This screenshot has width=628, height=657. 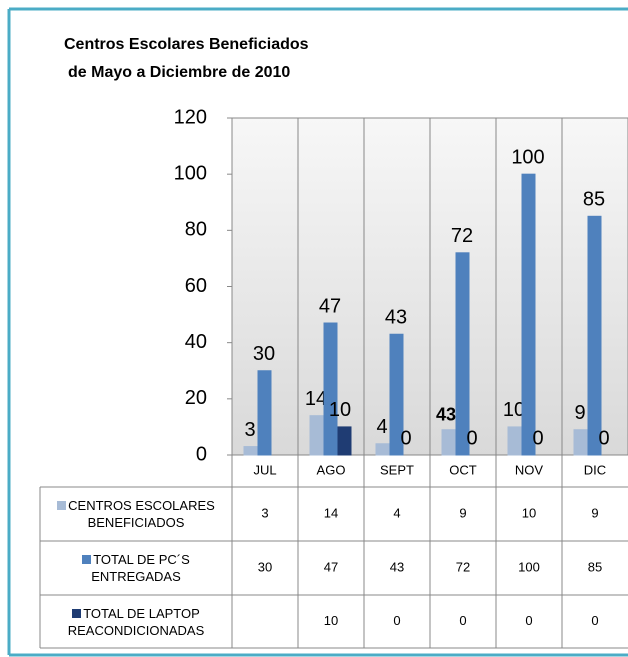 What do you see at coordinates (595, 566) in the screenshot?
I see `table-cell: 85` at bounding box center [595, 566].